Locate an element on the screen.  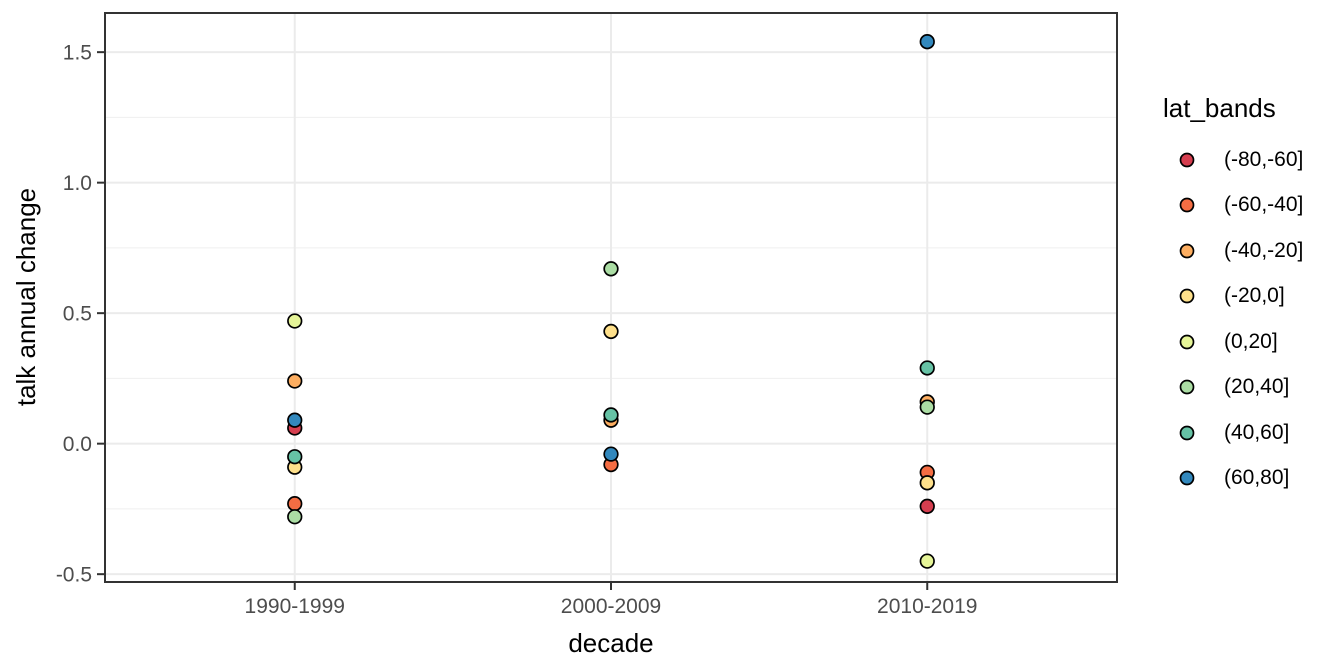
legend-item: (-20,0] is located at coordinates (1240, 297).